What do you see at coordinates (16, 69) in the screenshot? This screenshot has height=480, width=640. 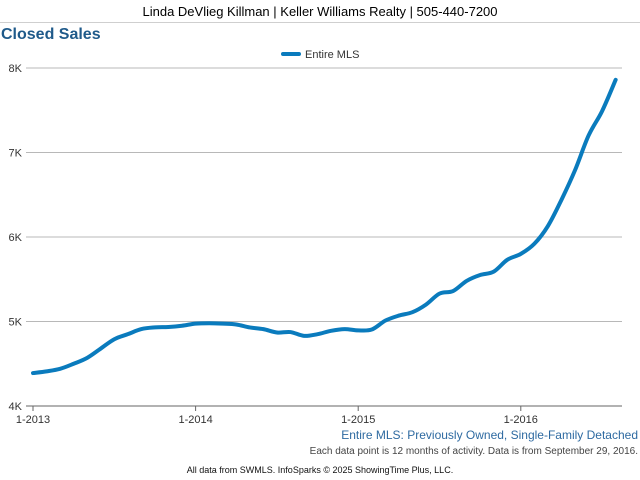 I see `y-tick-label: 8K` at bounding box center [16, 69].